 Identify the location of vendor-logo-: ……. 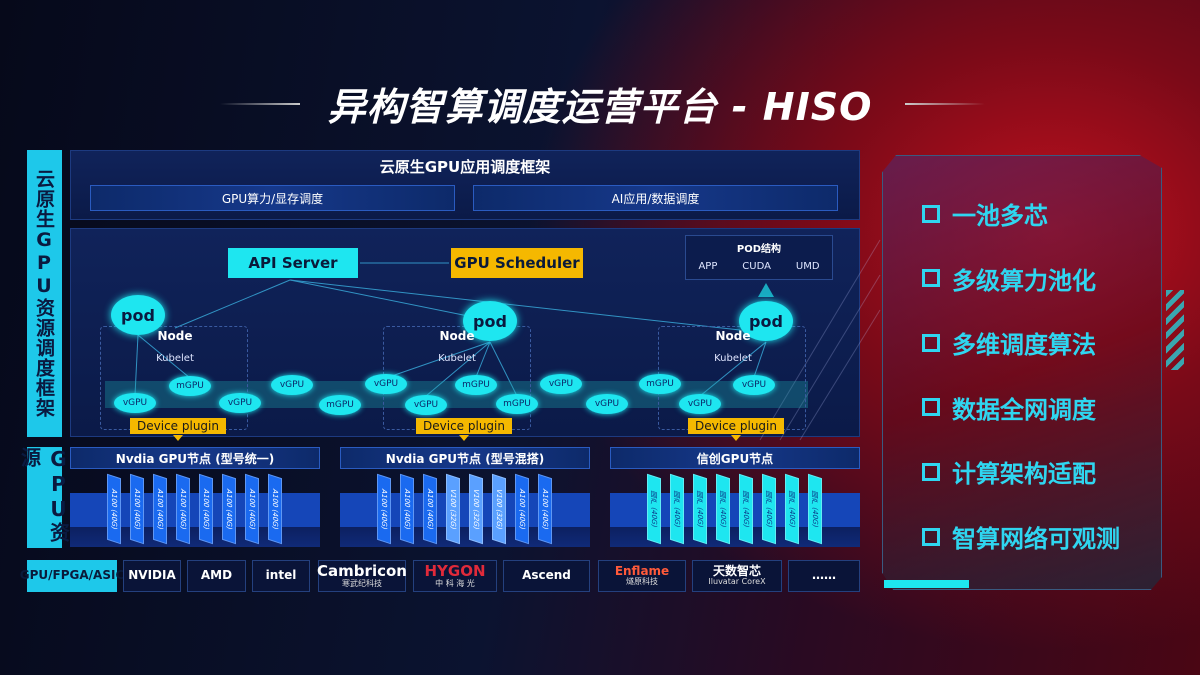
(824, 576).